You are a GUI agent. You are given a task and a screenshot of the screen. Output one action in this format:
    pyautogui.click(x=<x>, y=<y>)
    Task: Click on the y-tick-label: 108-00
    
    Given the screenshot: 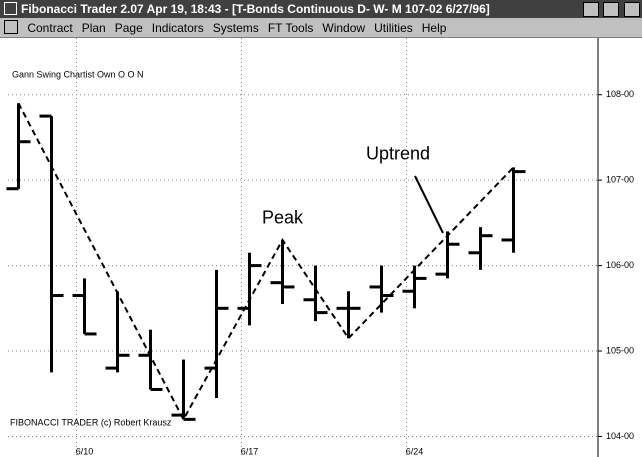 What is the action you would take?
    pyautogui.click(x=620, y=94)
    